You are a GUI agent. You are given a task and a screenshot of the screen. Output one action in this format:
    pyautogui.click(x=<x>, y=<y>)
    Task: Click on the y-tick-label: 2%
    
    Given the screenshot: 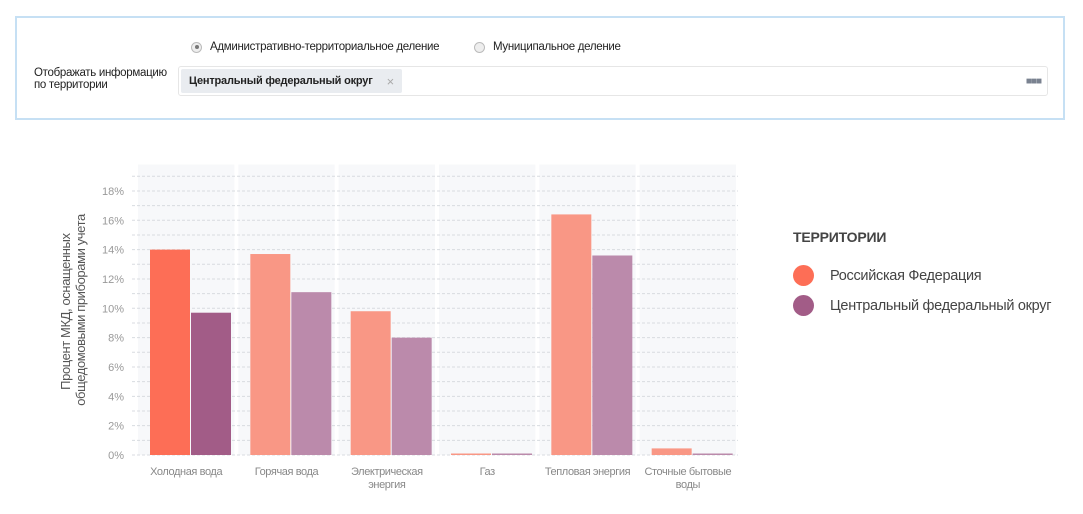 What is the action you would take?
    pyautogui.click(x=116, y=427)
    